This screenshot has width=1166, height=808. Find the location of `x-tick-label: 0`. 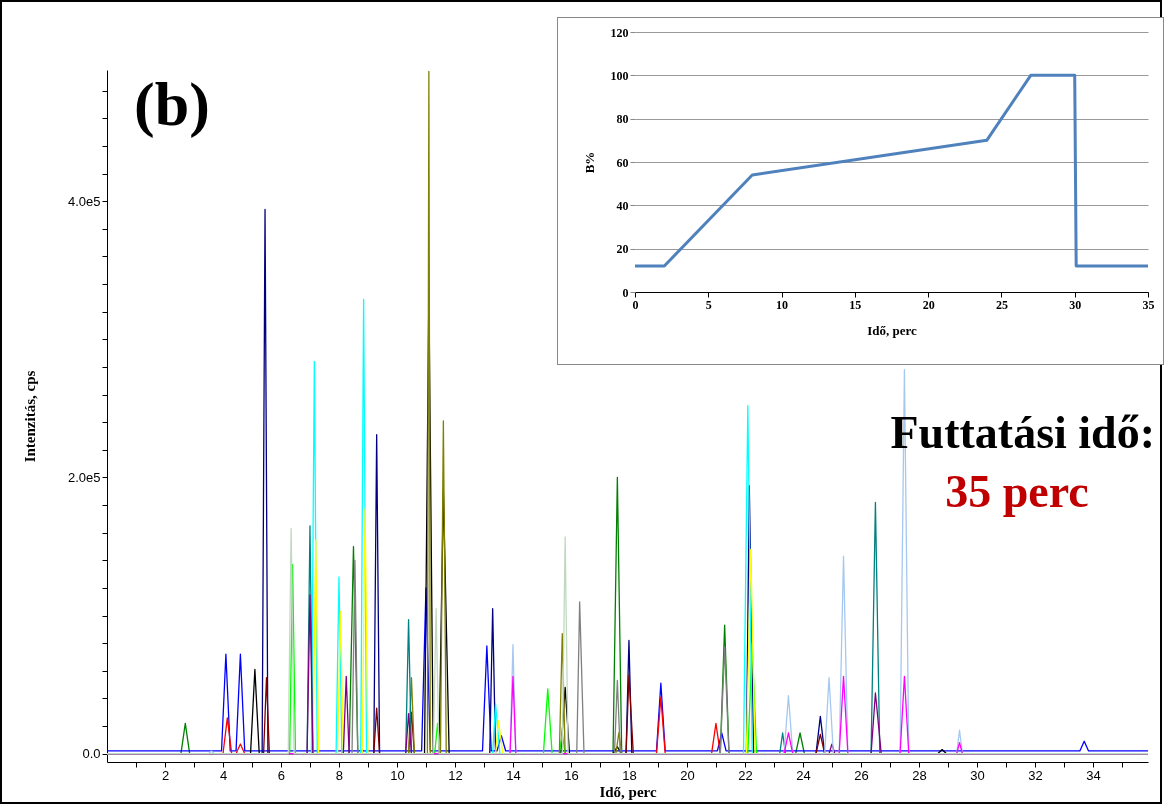

x-tick-label: 0 is located at coordinates (635, 304).